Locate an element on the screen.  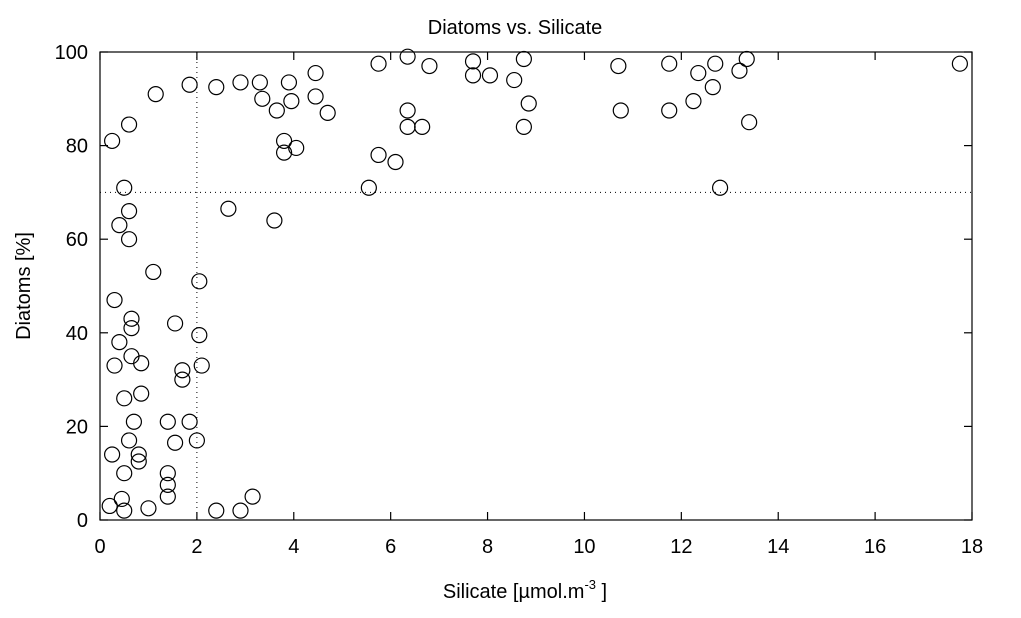
x-tick-label: 14 is located at coordinates (778, 547).